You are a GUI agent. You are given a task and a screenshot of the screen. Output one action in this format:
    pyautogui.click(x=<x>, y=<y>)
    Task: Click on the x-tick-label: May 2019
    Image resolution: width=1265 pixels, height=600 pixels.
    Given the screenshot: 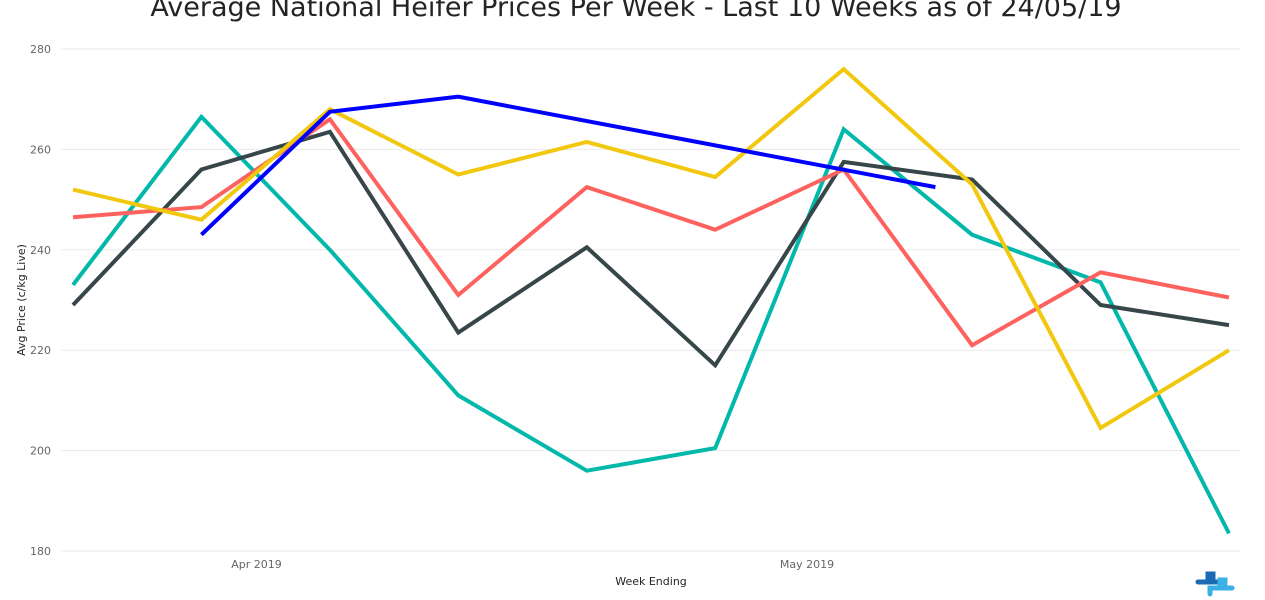 What is the action you would take?
    pyautogui.click(x=807, y=564)
    